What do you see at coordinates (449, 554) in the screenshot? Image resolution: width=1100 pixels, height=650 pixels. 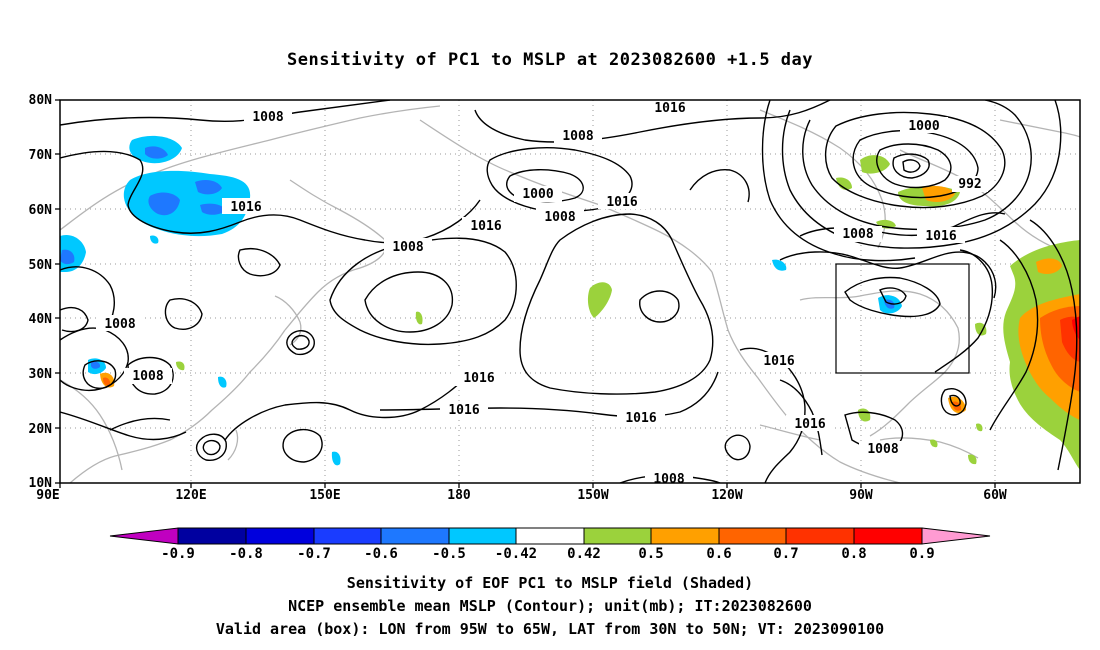 I see `colorbar-label: -0.5` at bounding box center [449, 554].